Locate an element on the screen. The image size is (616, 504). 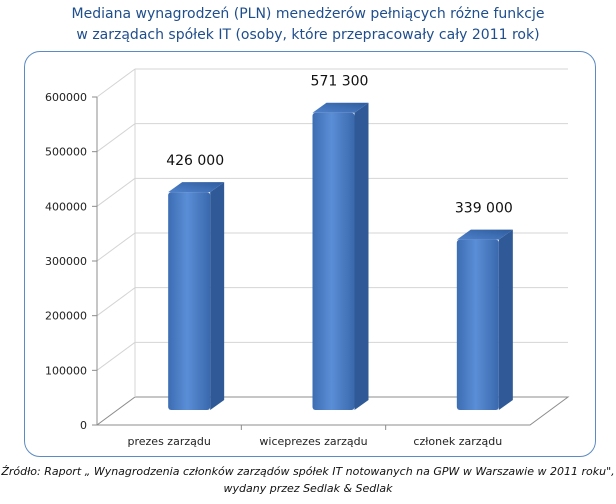
y-tick-label: 0 is located at coordinates (83, 425).